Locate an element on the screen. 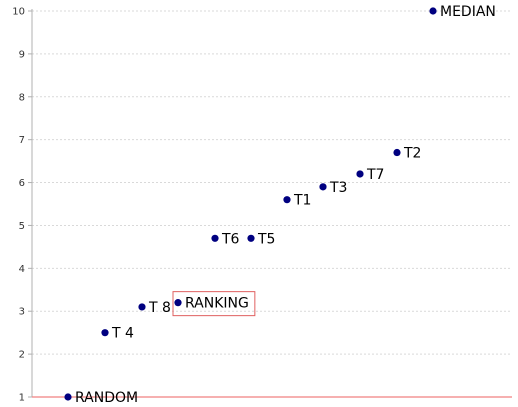 The width and height of the screenshot is (518, 407). data-label: T3 is located at coordinates (338, 188).